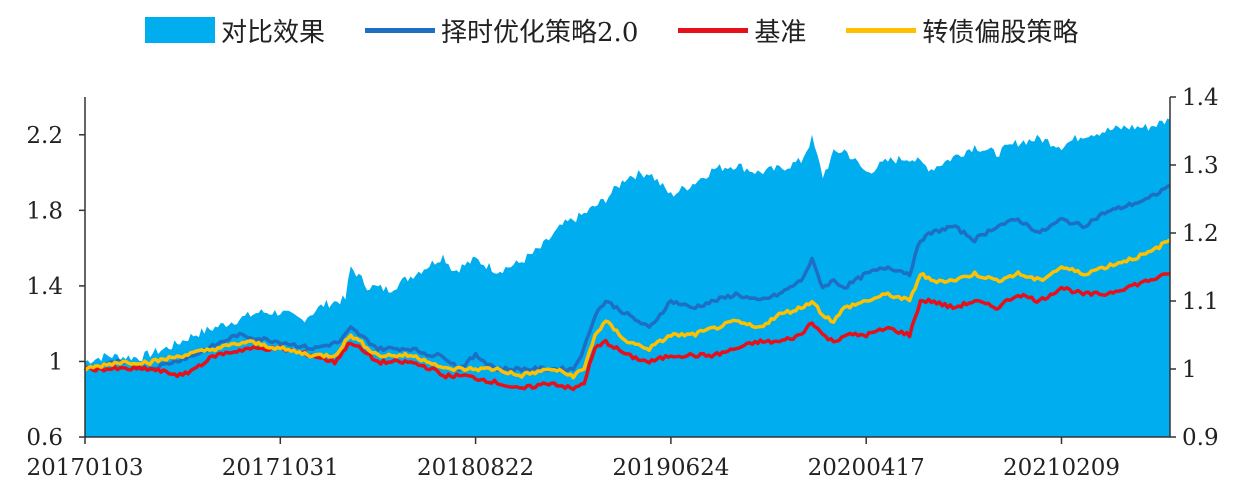 The width and height of the screenshot is (1251, 498). Describe the element at coordinates (280, 468) in the screenshot. I see `x-tick-label: 20171031` at that location.